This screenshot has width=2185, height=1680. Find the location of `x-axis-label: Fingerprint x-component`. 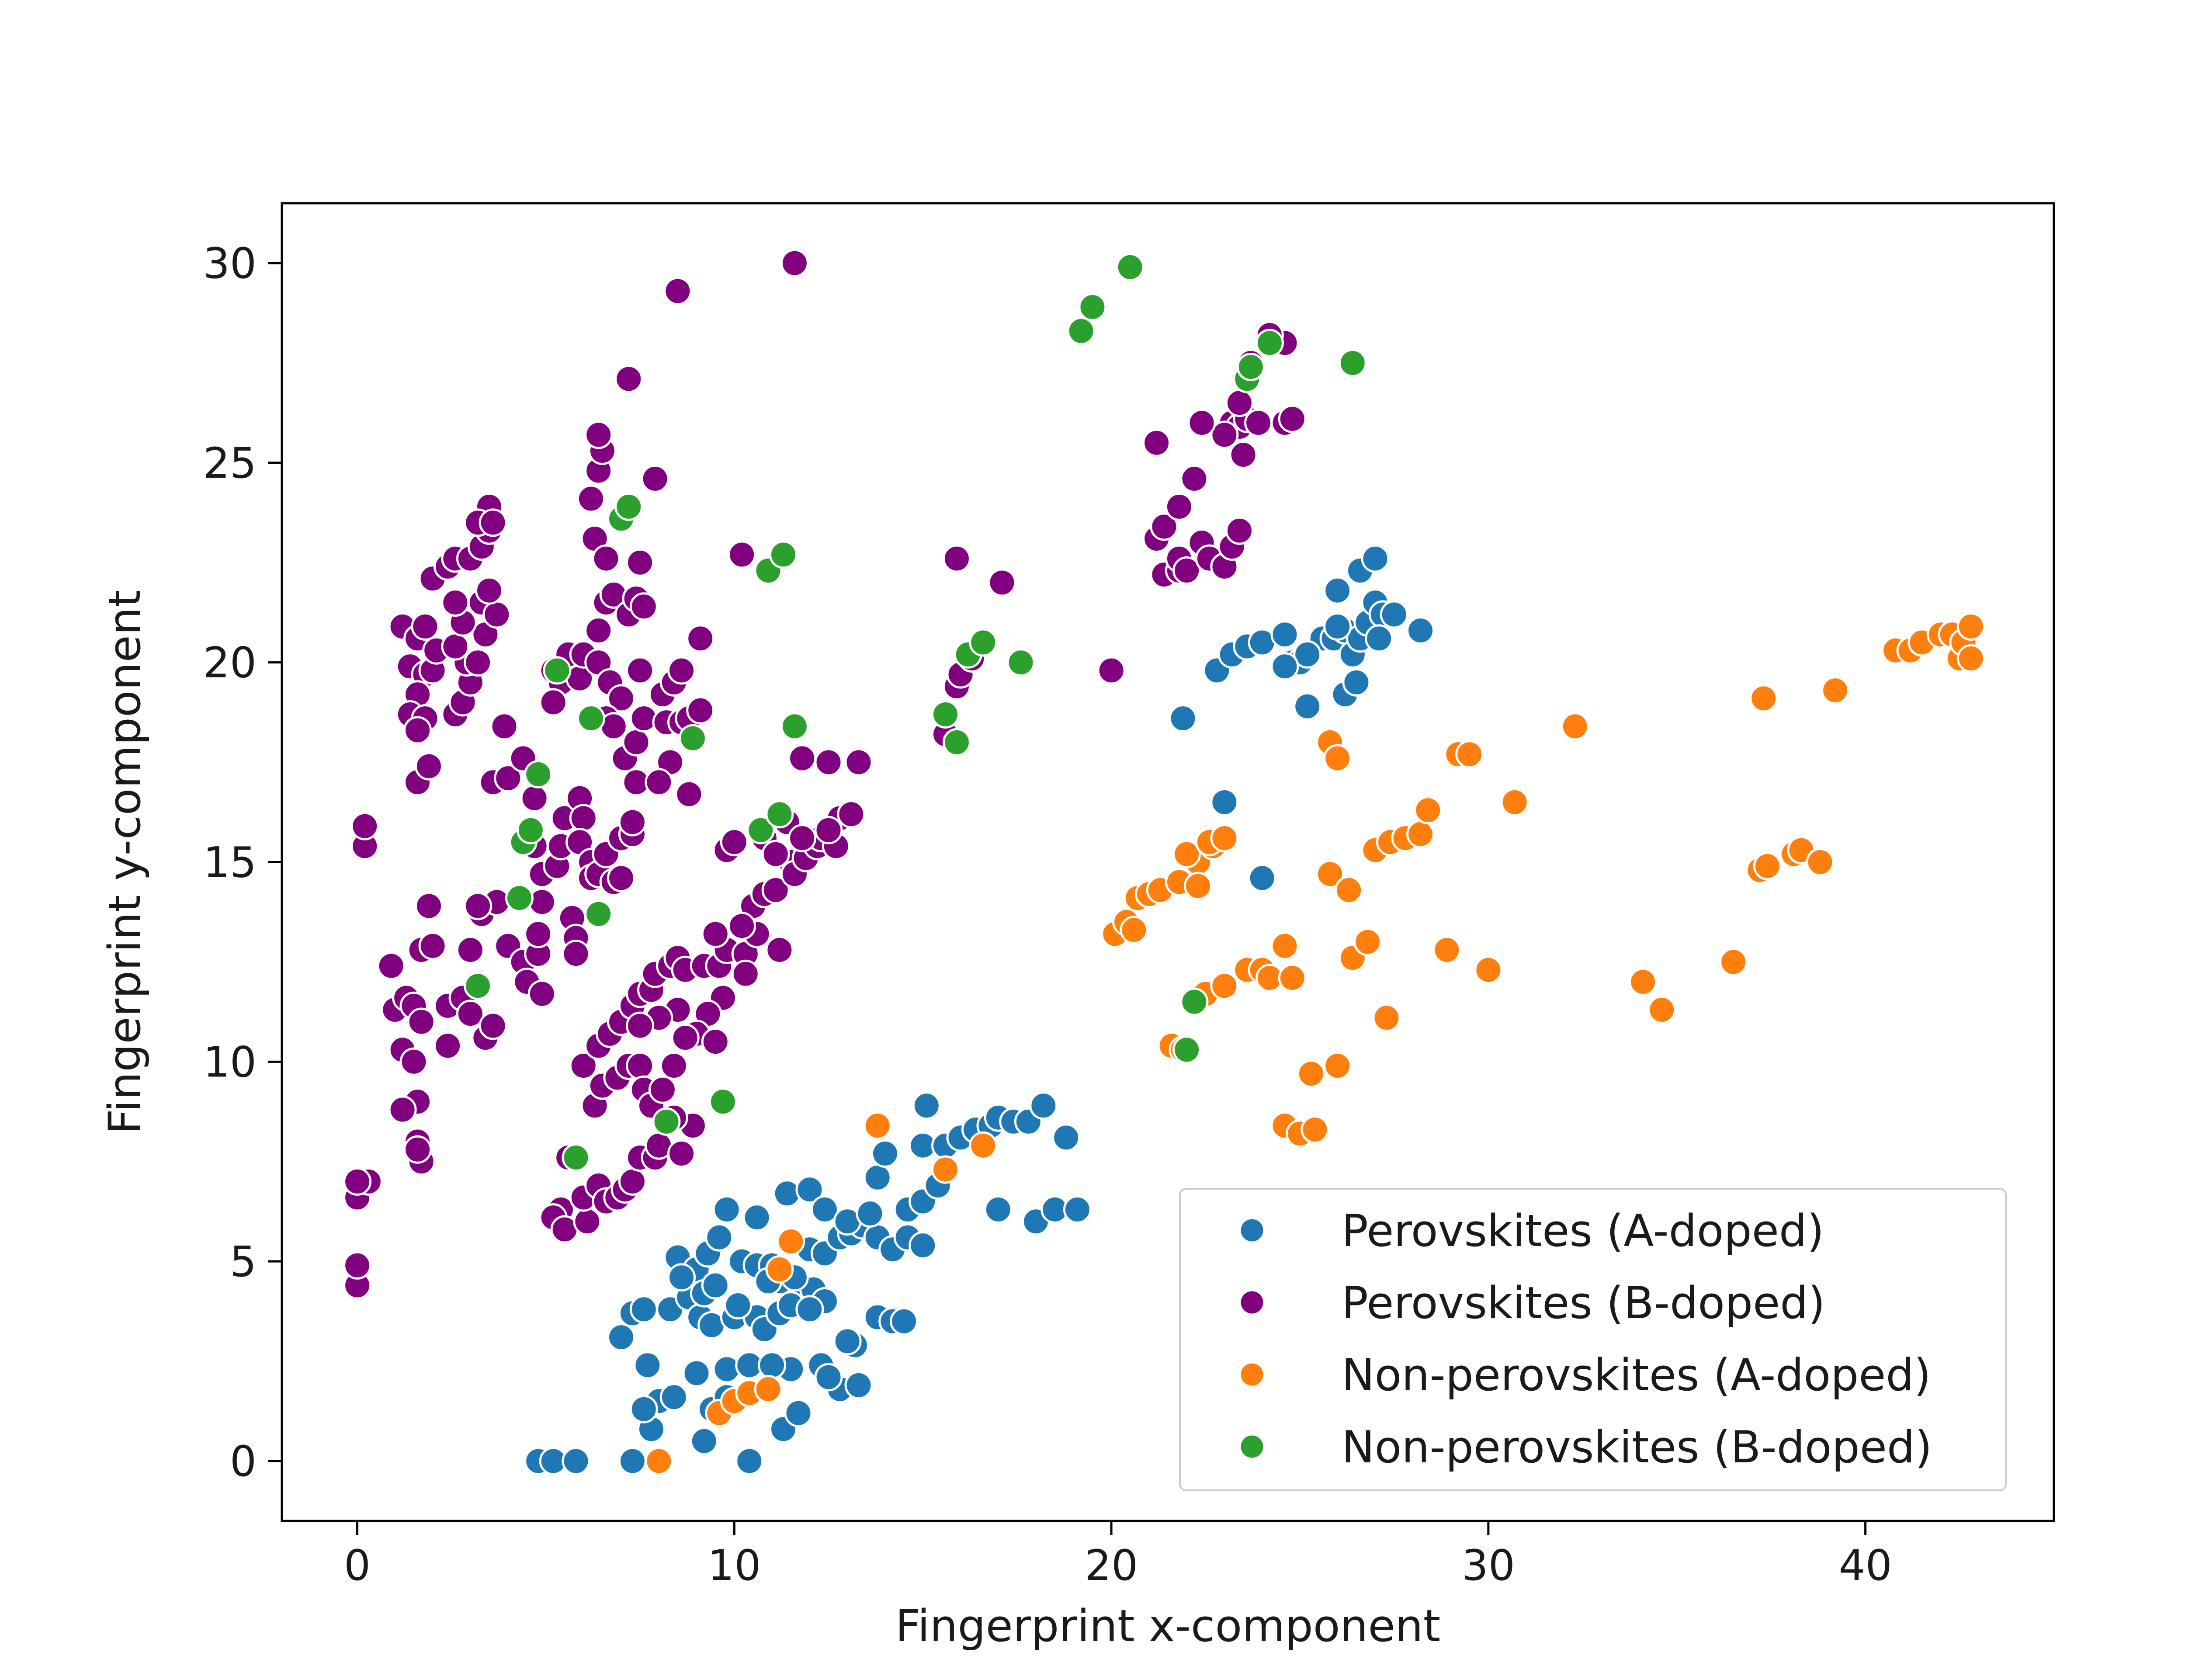

x-axis-label: Fingerprint x-component is located at coordinates (1168, 1626).